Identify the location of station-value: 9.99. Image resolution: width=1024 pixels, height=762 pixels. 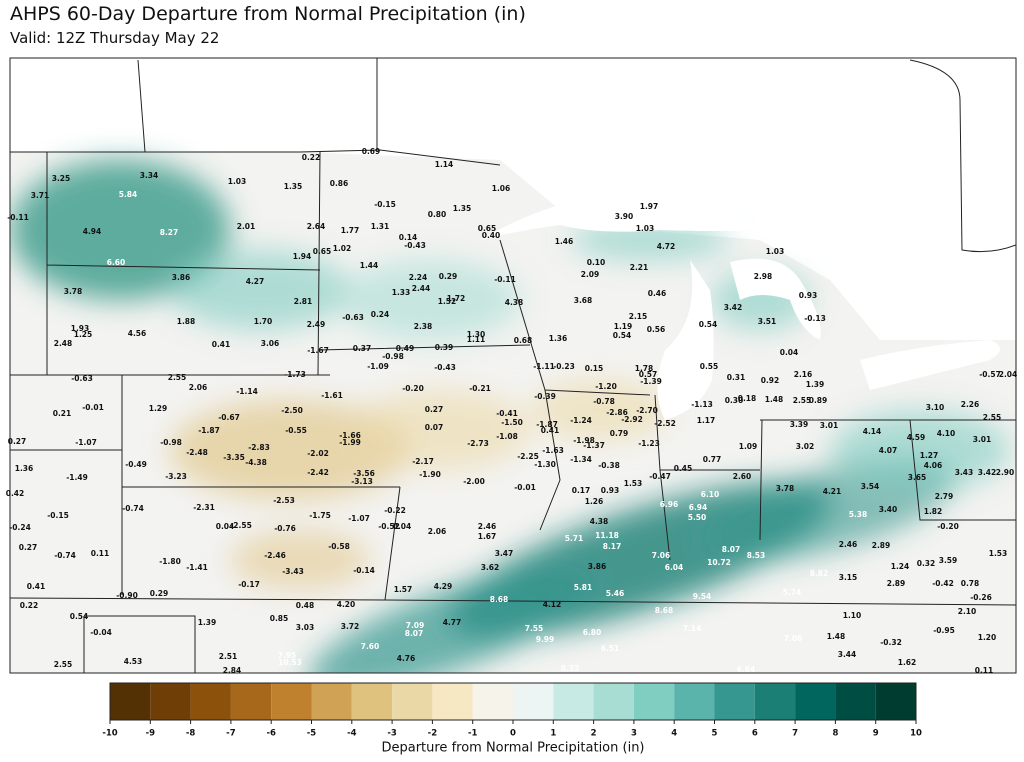
(545, 639).